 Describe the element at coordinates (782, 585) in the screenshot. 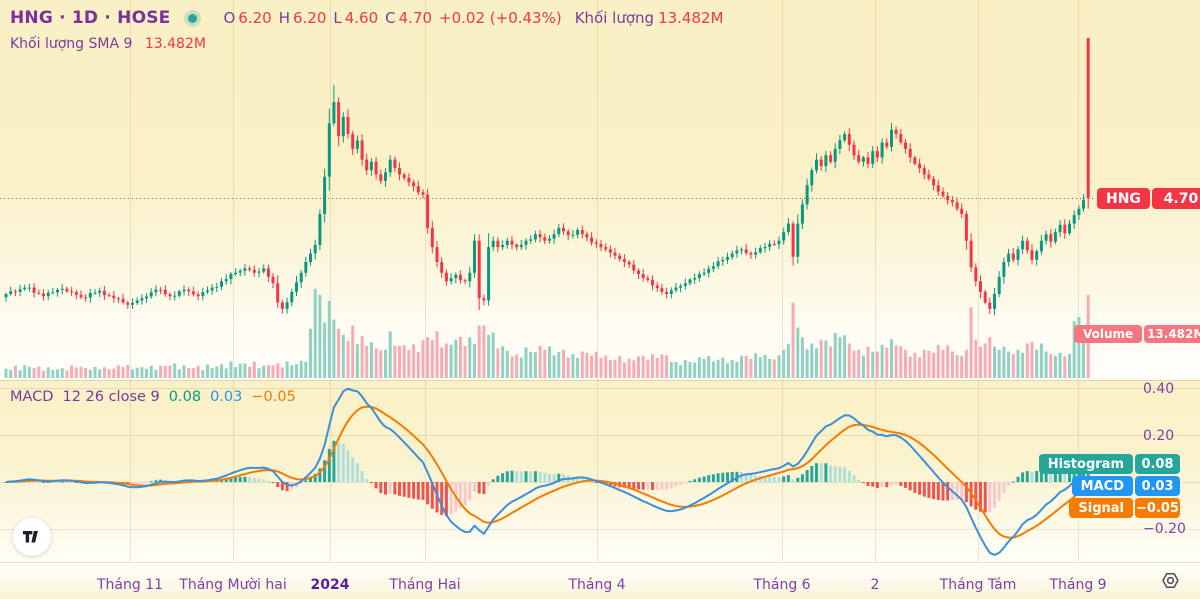

I see `time-axis-label: Tháng 6` at that location.